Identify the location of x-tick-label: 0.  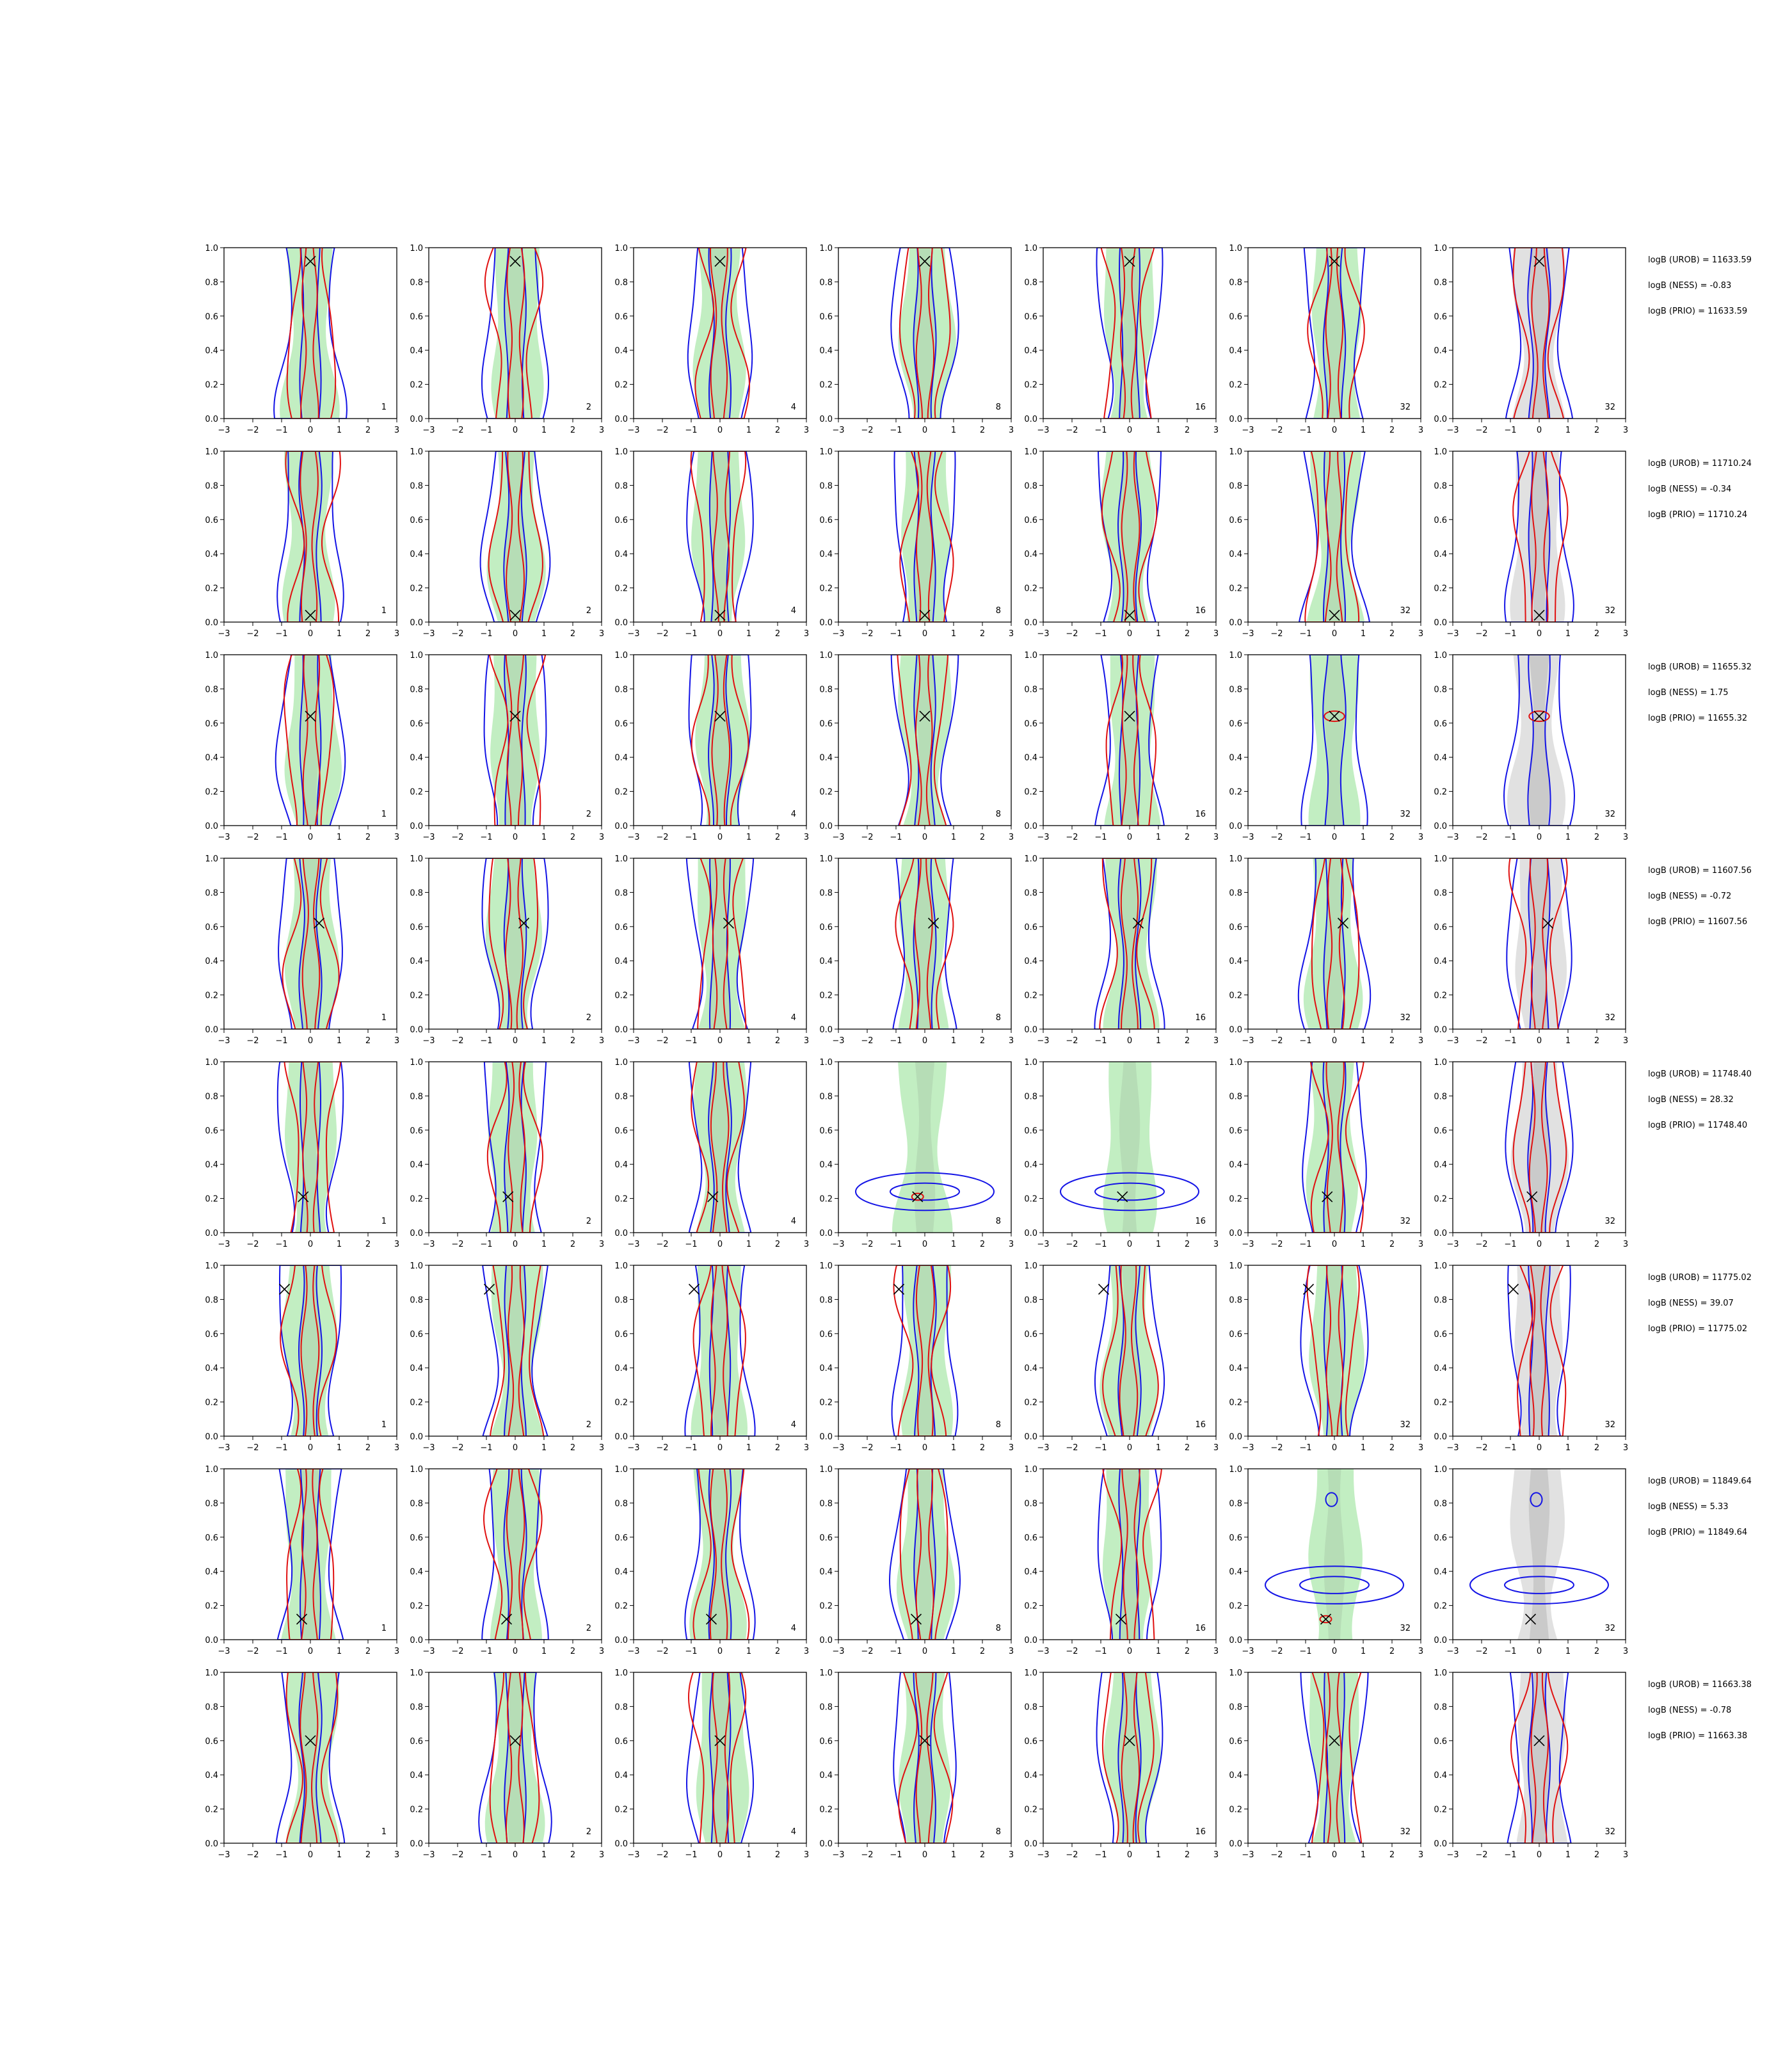
(1129, 837).